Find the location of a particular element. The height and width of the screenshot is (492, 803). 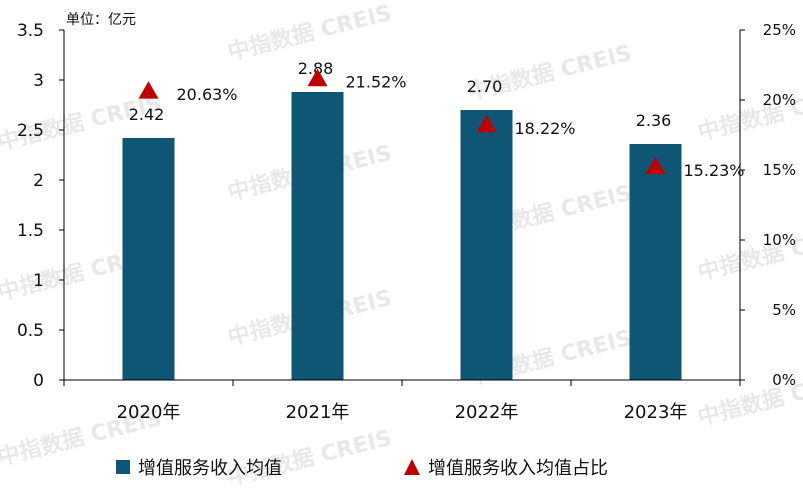

right-tick-label: 0% is located at coordinates (784, 380).